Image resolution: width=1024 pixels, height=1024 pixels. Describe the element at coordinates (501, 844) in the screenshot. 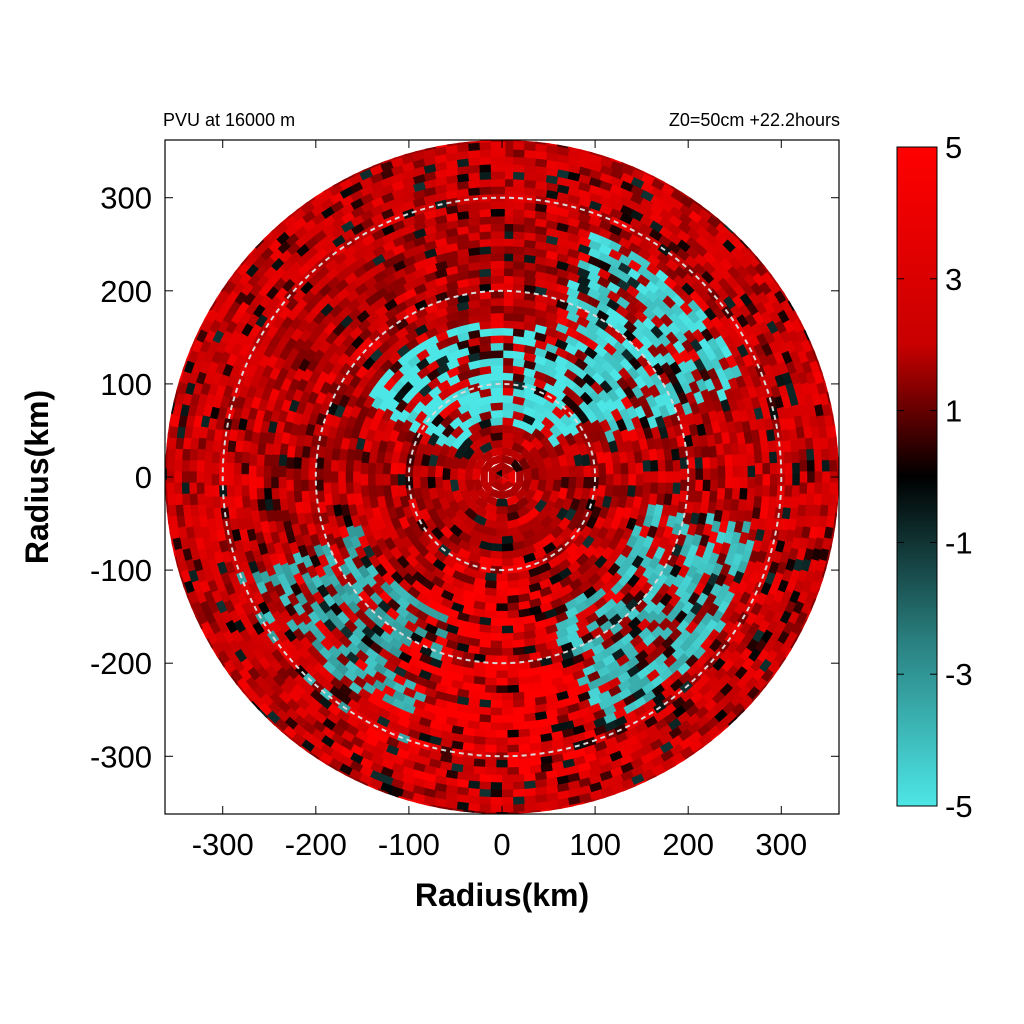

I see `x-tick-label: 0` at that location.